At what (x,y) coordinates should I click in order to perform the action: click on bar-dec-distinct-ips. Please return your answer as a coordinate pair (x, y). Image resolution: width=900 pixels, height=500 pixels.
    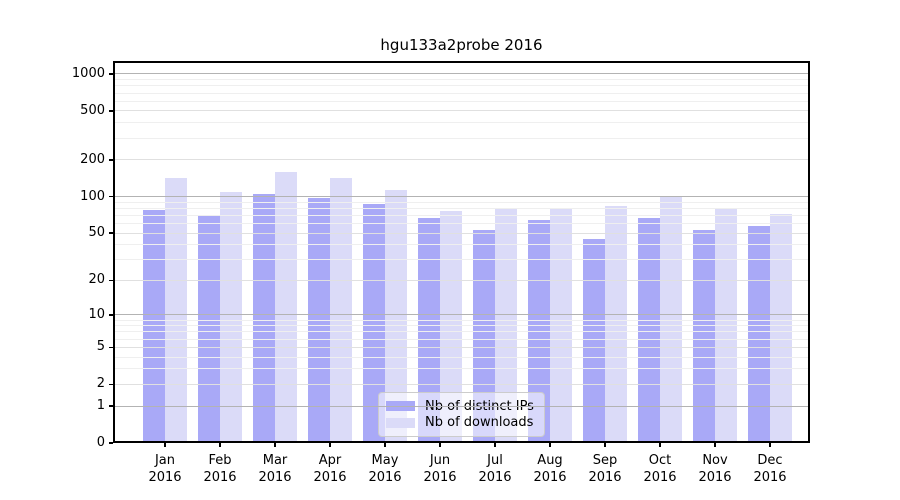
    Looking at the image, I should click on (759, 334).